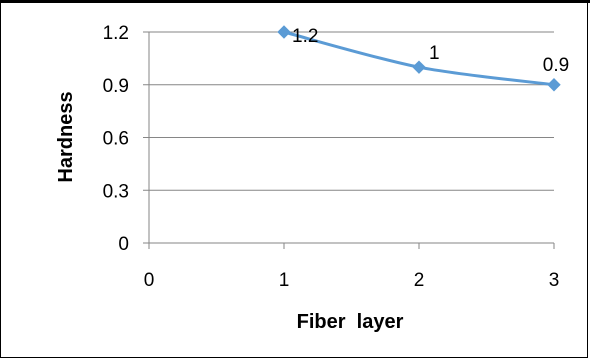 Image resolution: width=590 pixels, height=360 pixels. I want to click on x-tick-label: 0, so click(149, 280).